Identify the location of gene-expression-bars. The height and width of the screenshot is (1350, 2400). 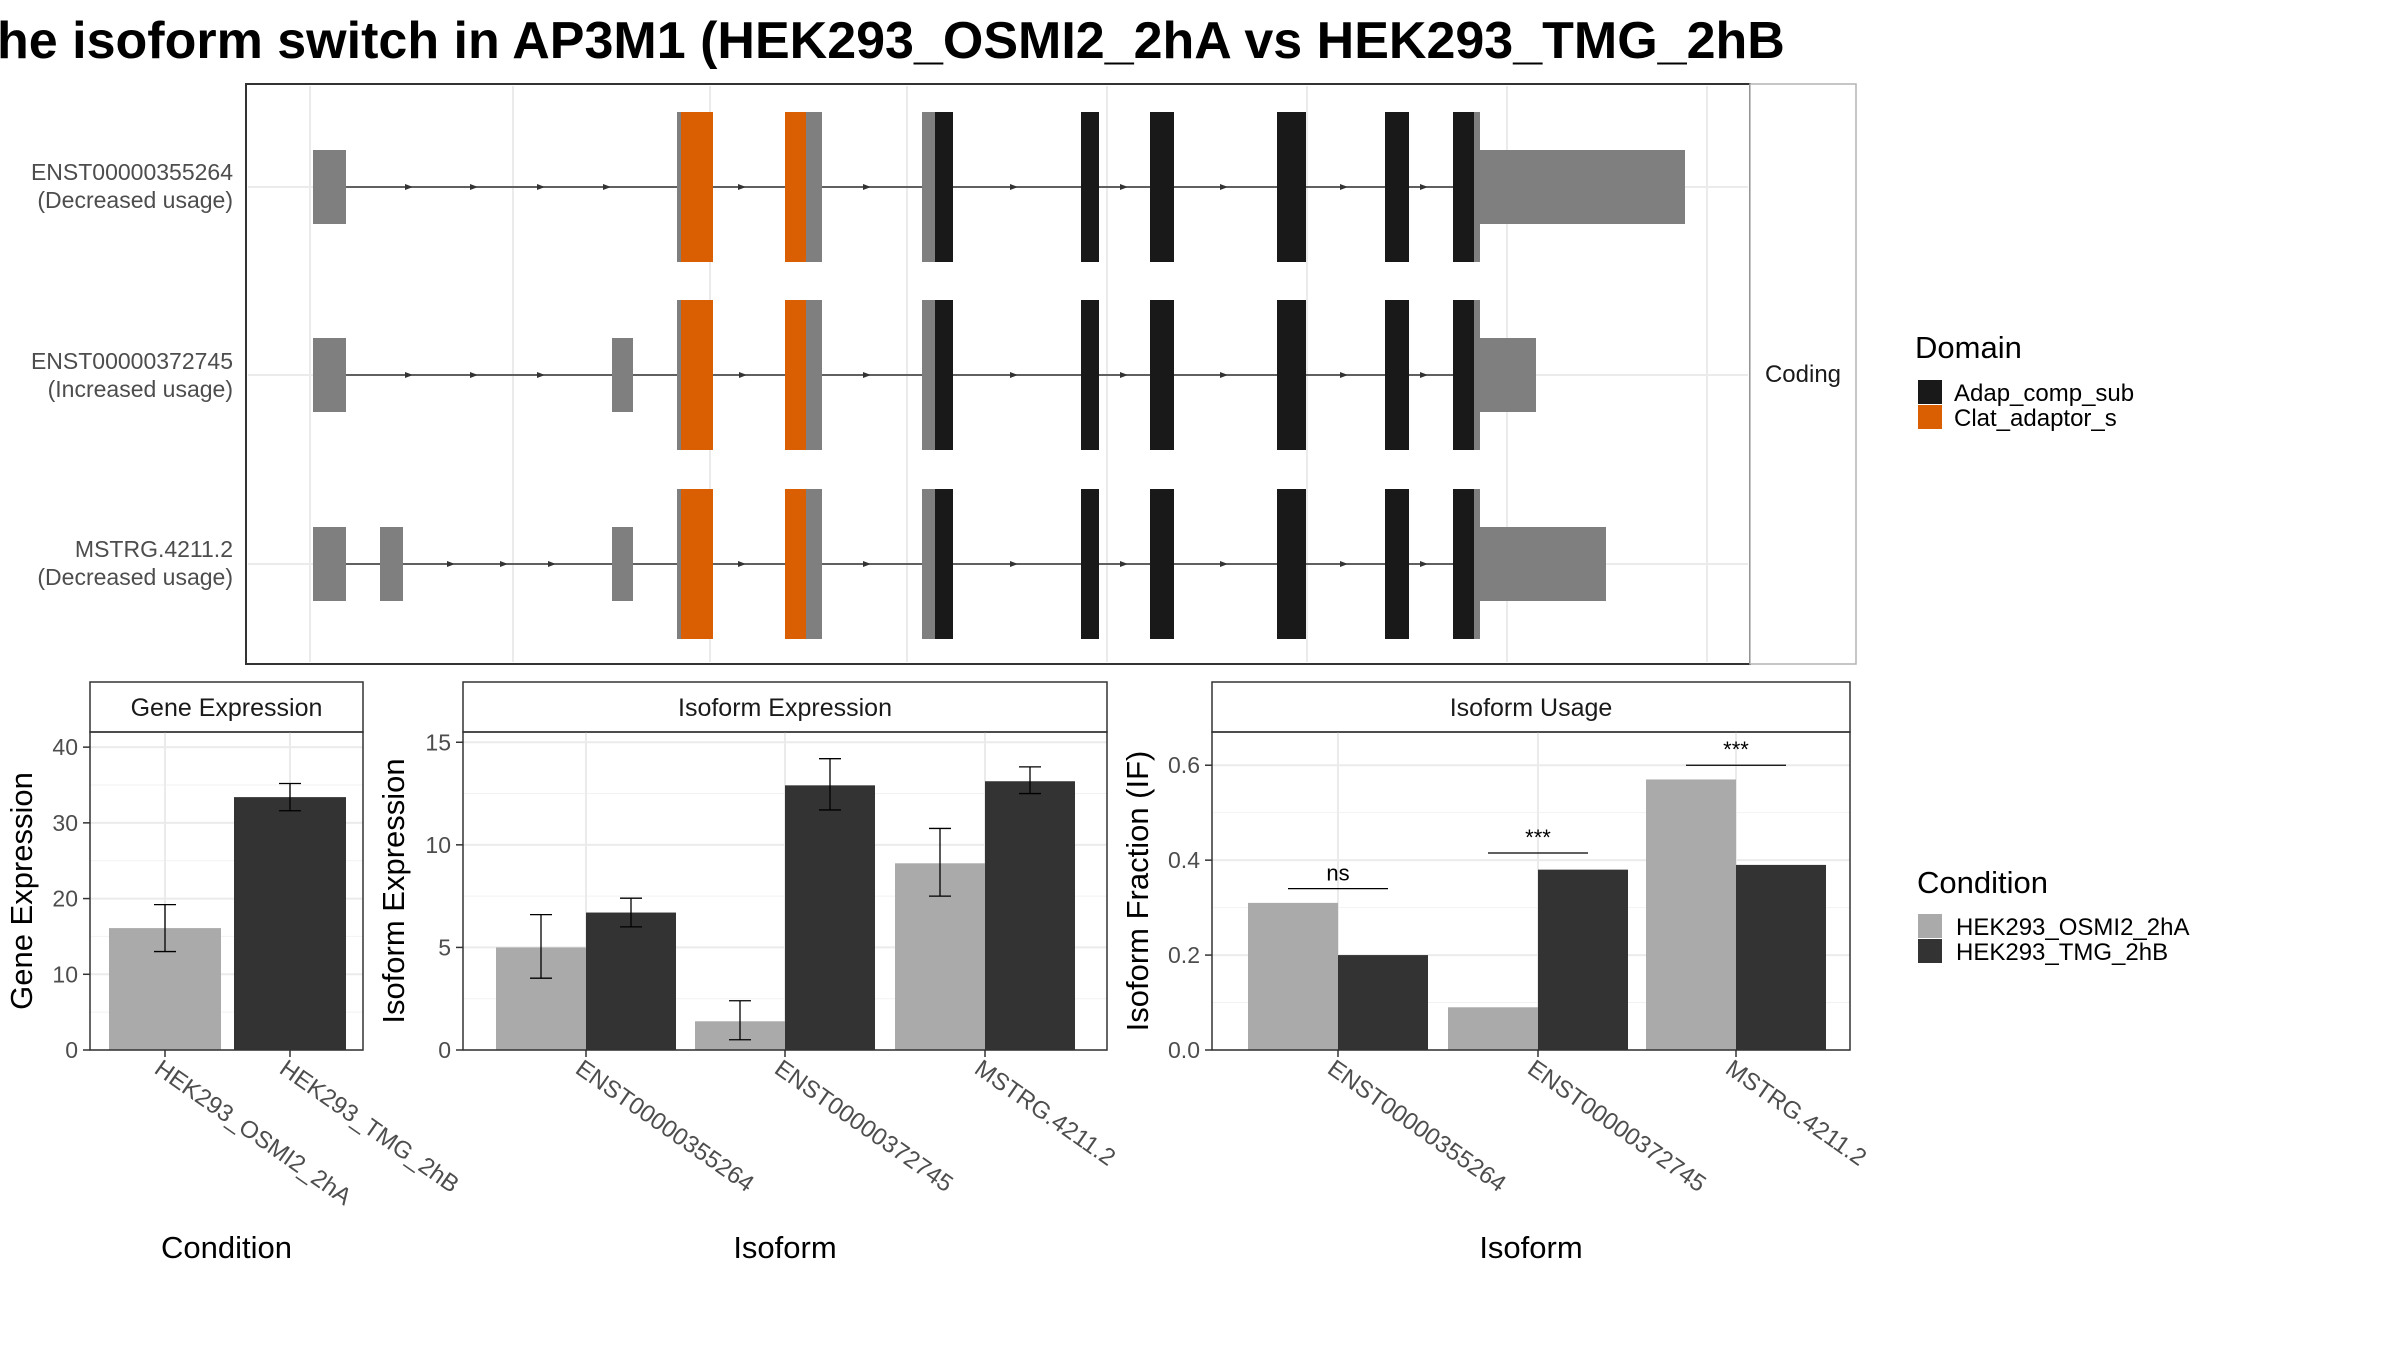
(227, 916).